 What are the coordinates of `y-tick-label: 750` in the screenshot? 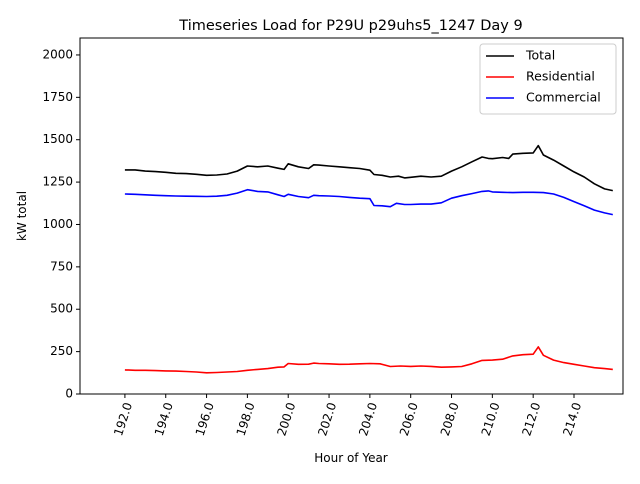 It's located at (61, 266).